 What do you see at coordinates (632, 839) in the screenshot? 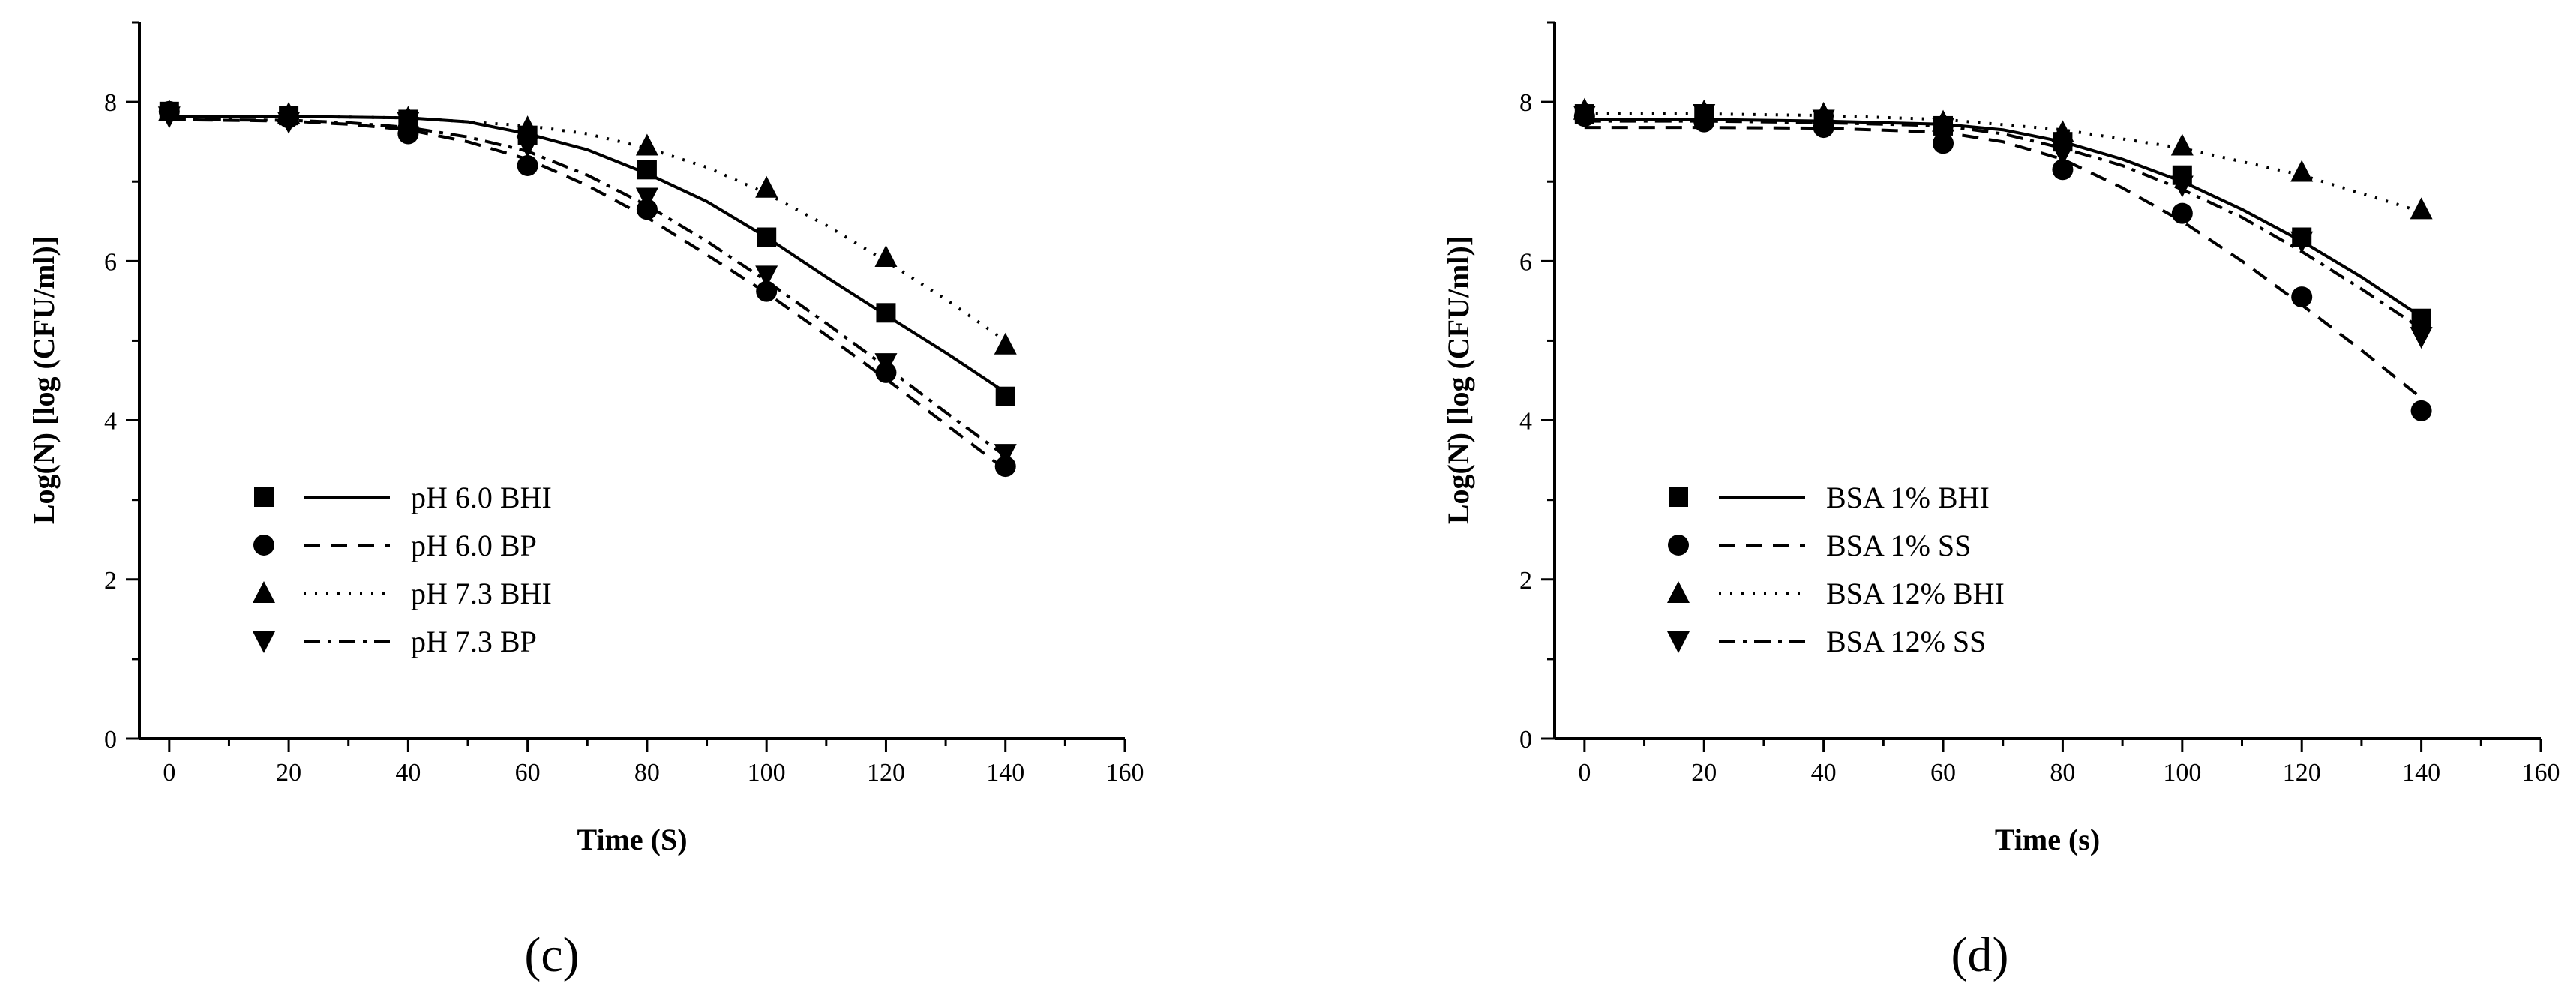
I see `x-axis-title: Time (S)` at bounding box center [632, 839].